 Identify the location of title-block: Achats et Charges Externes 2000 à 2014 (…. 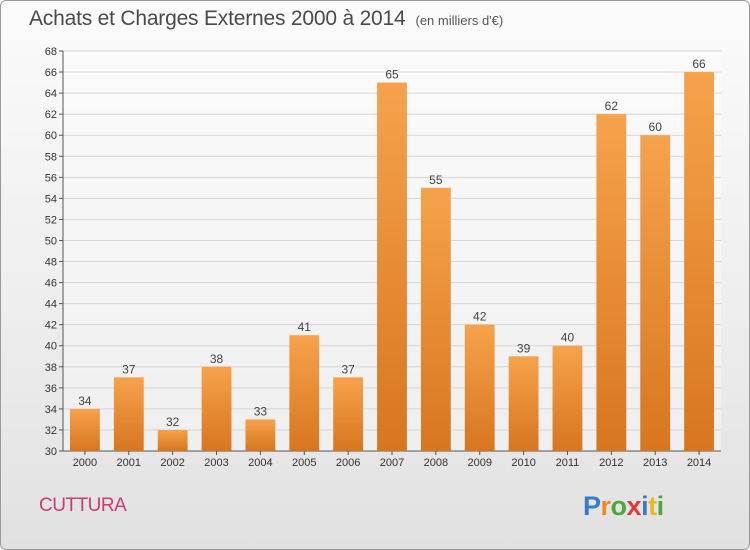
(266, 19).